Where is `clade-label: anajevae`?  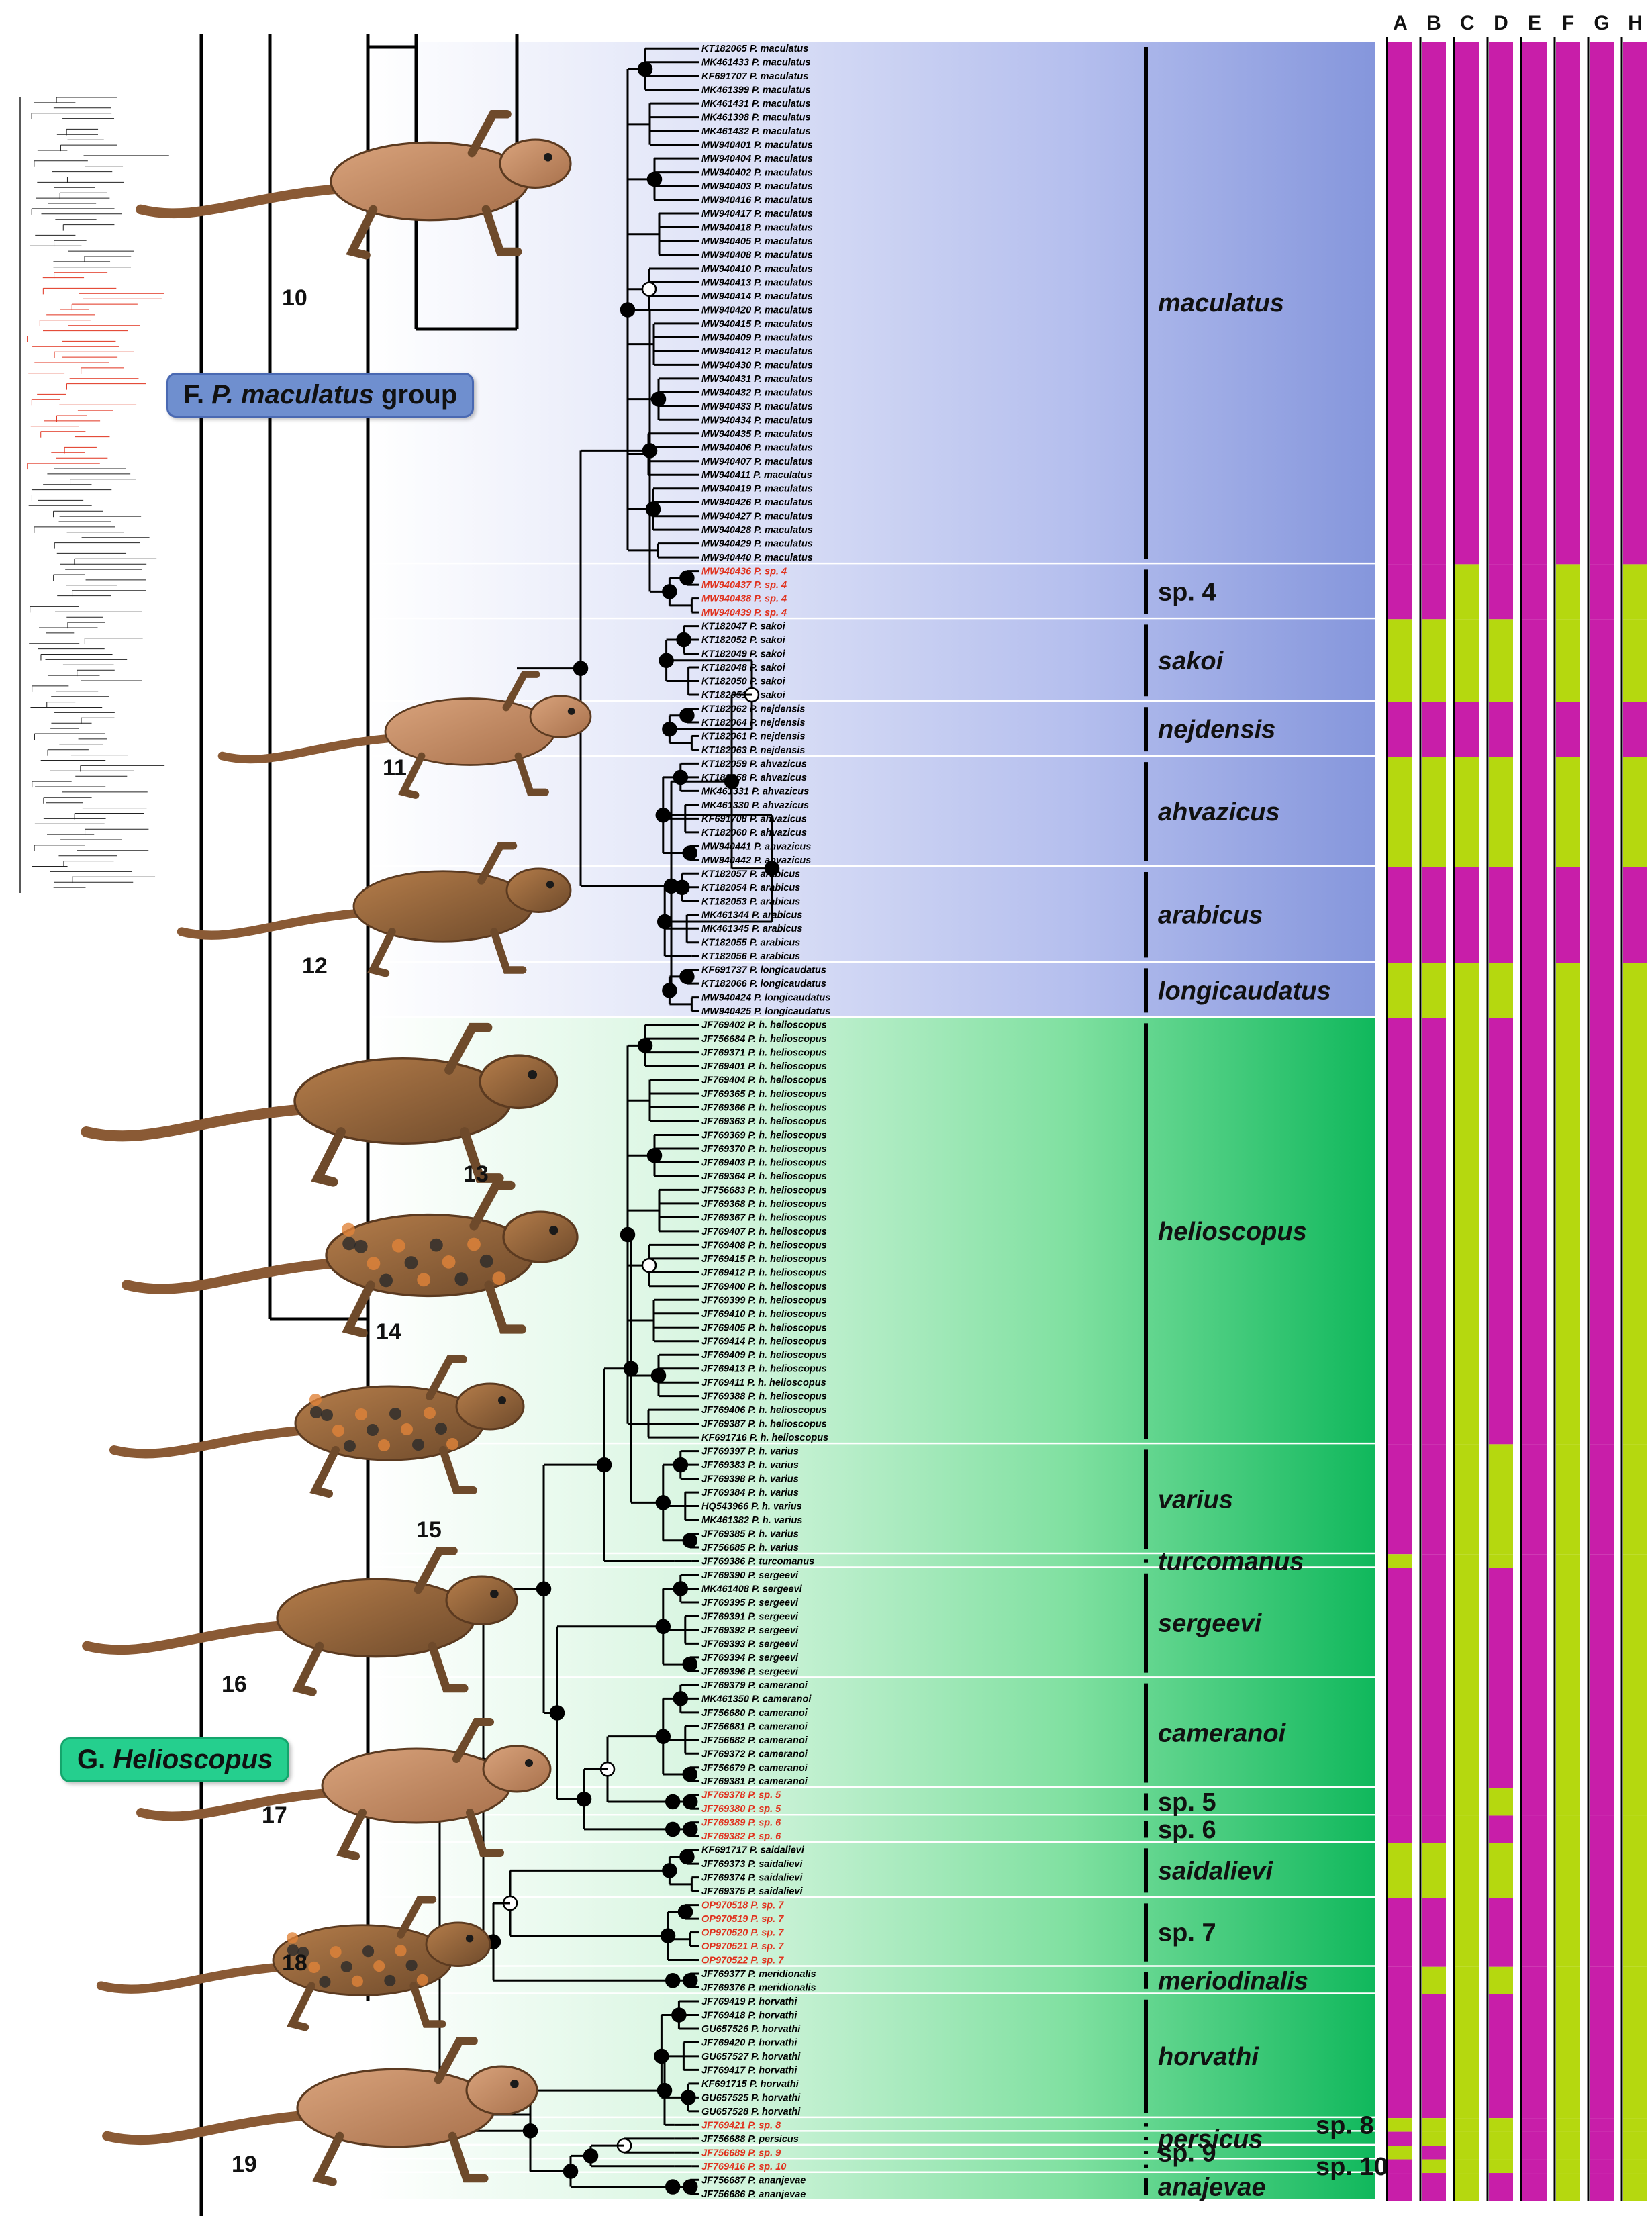
clade-label: anajevae is located at coordinates (1212, 2188).